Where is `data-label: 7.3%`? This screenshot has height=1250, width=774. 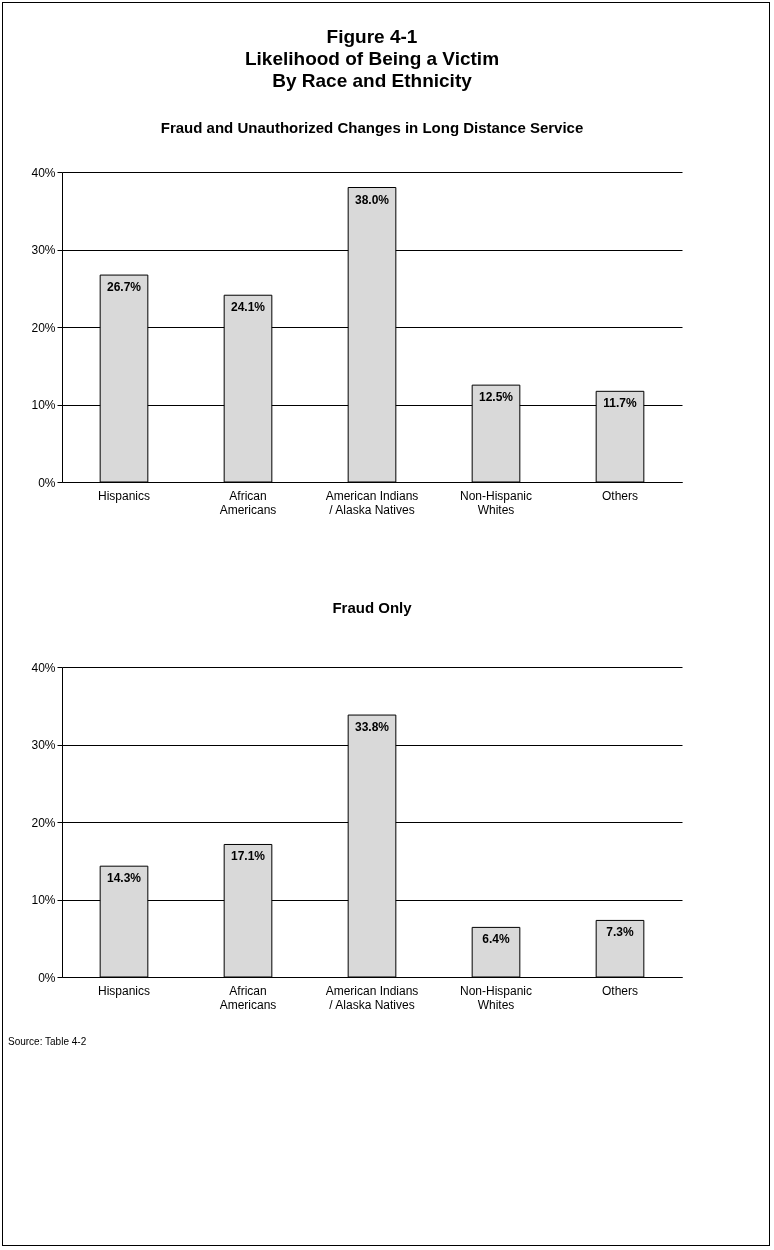 data-label: 7.3% is located at coordinates (620, 932).